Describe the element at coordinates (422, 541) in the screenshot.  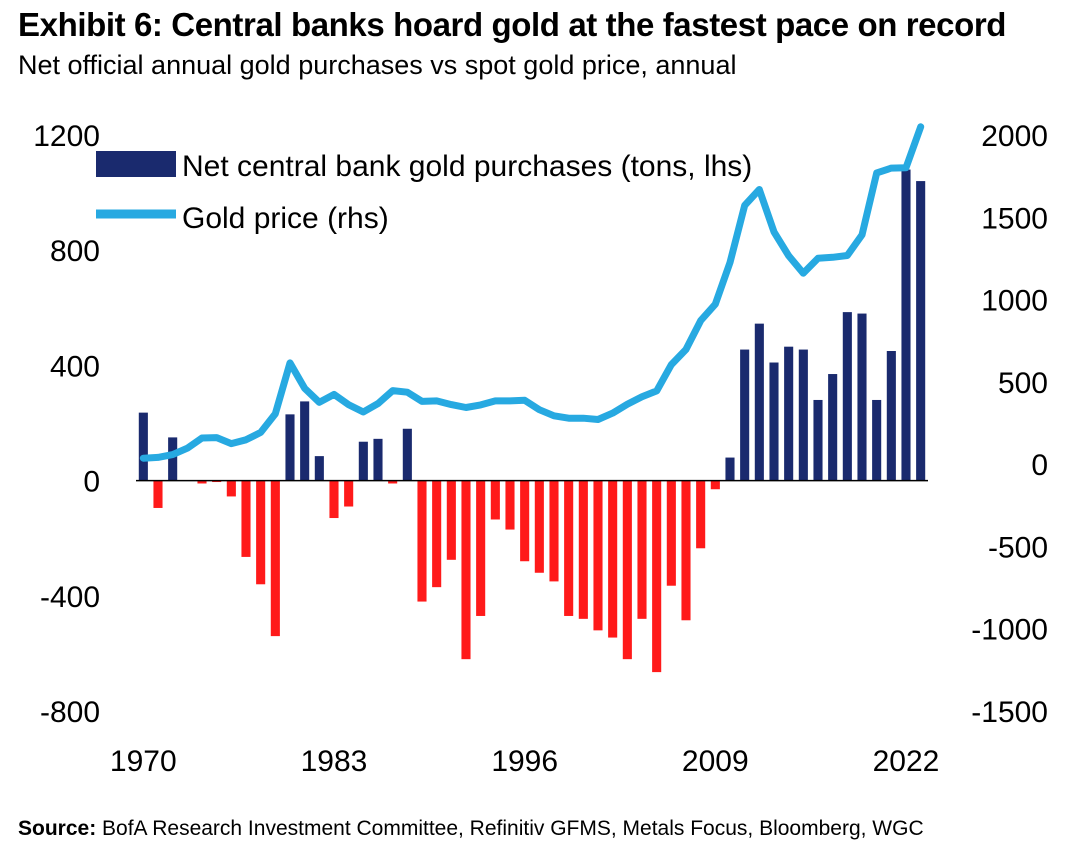
I see `bar-1989` at that location.